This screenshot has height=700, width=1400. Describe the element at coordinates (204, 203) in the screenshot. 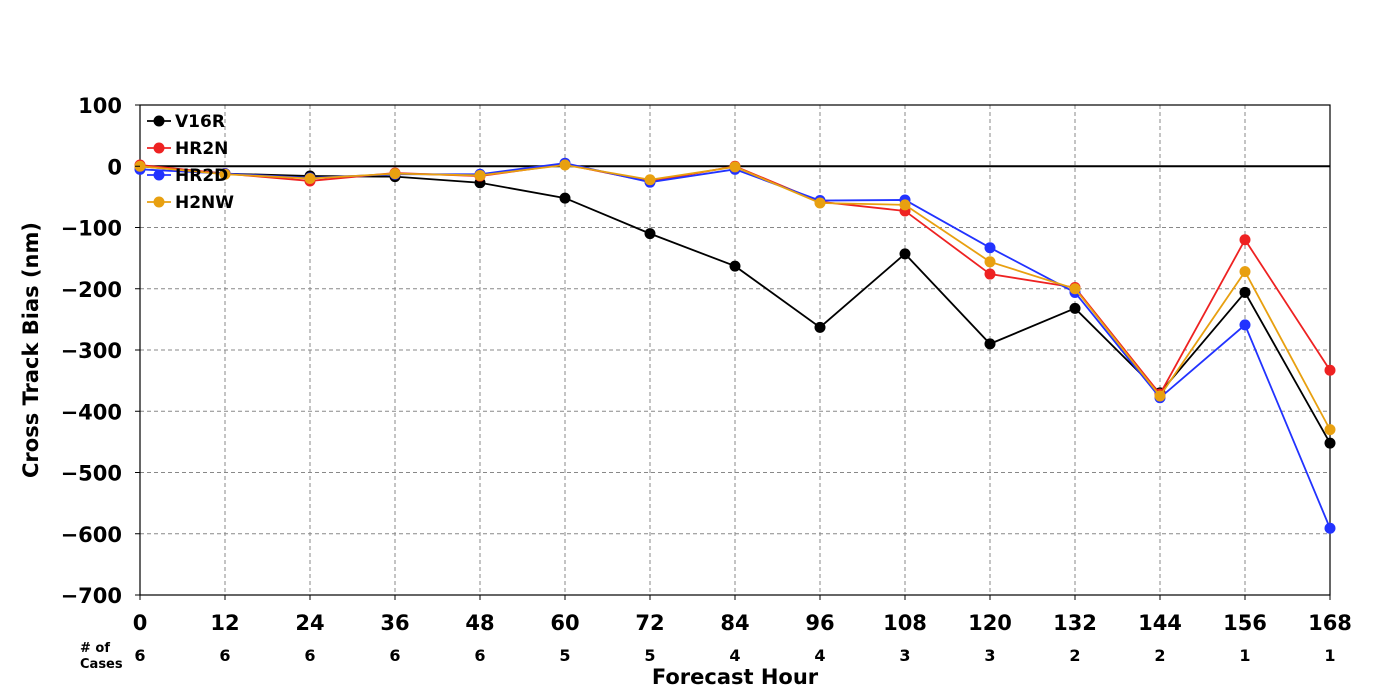

I see `legend-label: H2NW` at that location.